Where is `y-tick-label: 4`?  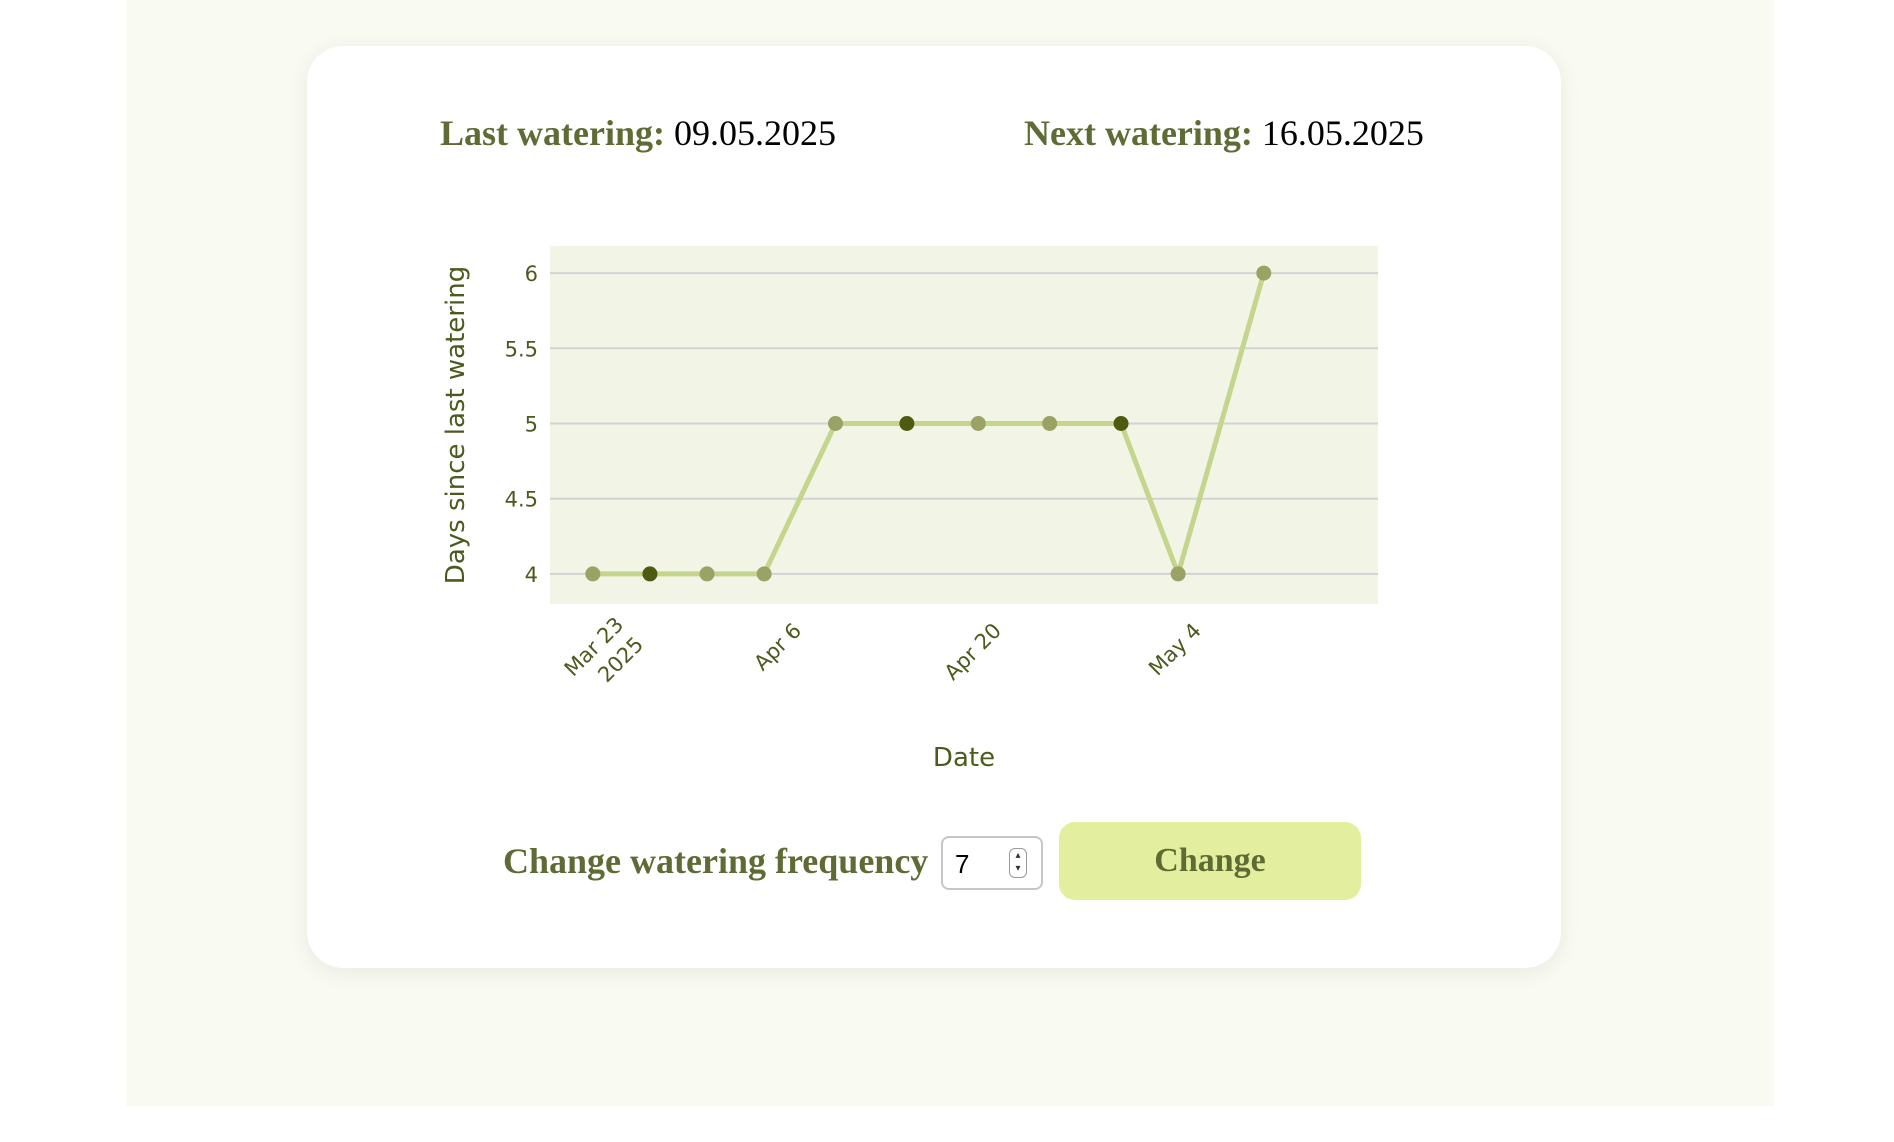
y-tick-label: 4 is located at coordinates (531, 575).